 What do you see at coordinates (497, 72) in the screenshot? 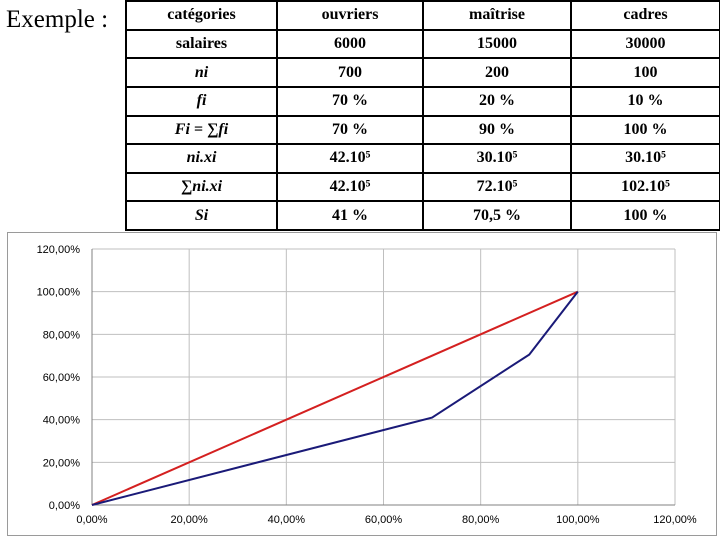
I see `table-cell: 200` at bounding box center [497, 72].